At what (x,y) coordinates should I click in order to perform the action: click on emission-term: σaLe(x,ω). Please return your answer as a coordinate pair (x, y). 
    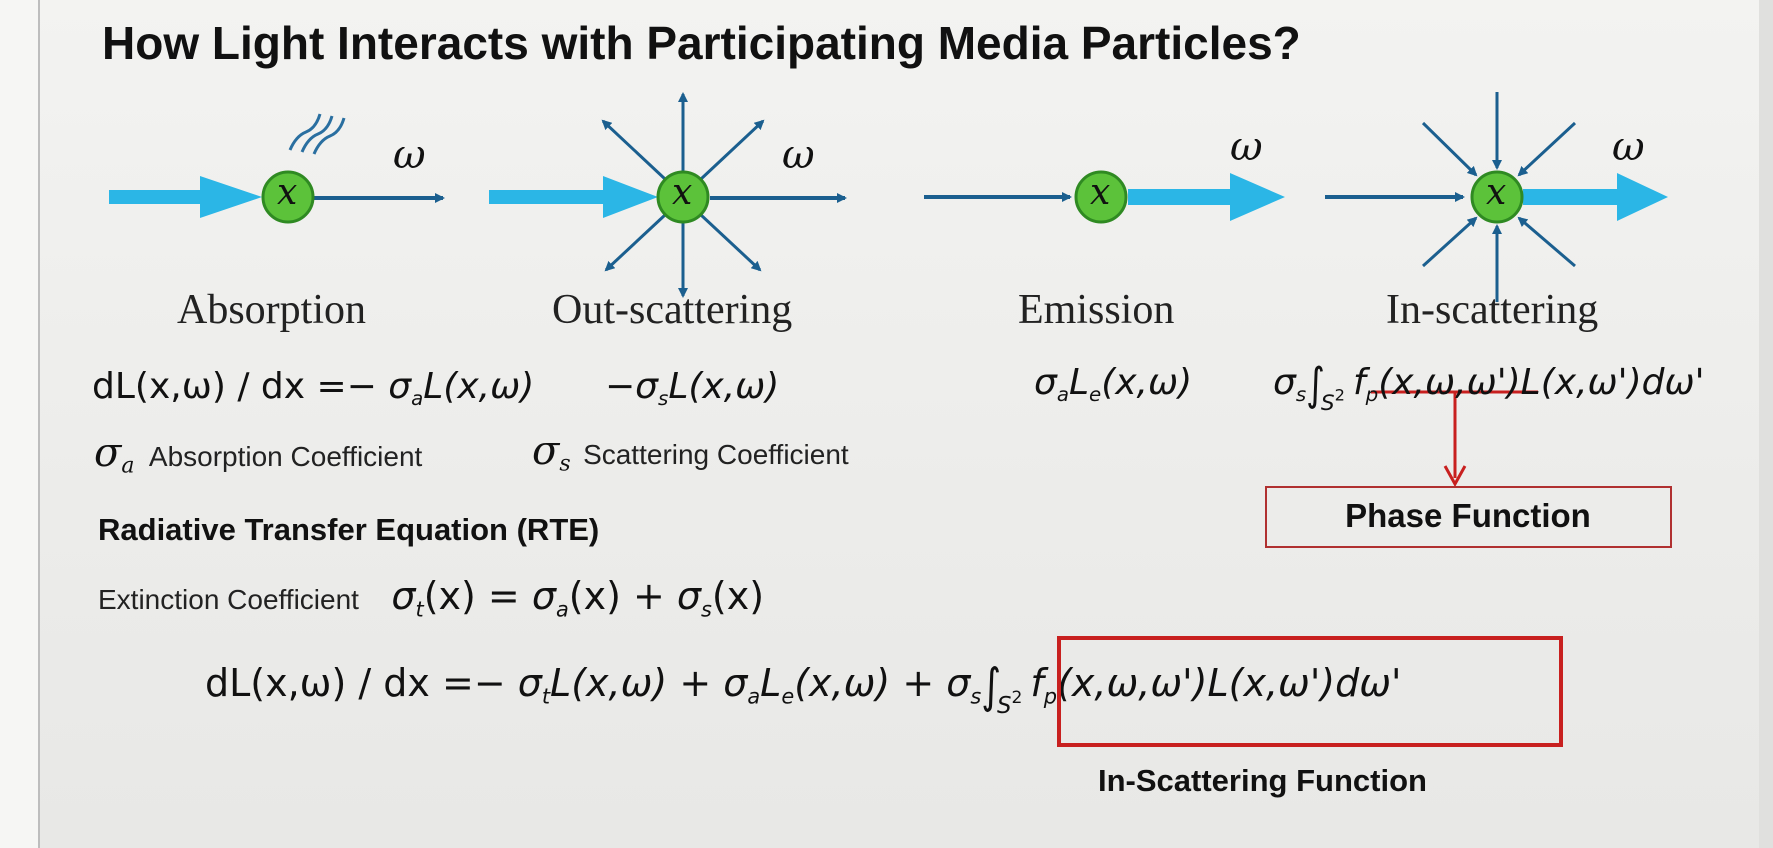
    Looking at the image, I should click on (1113, 384).